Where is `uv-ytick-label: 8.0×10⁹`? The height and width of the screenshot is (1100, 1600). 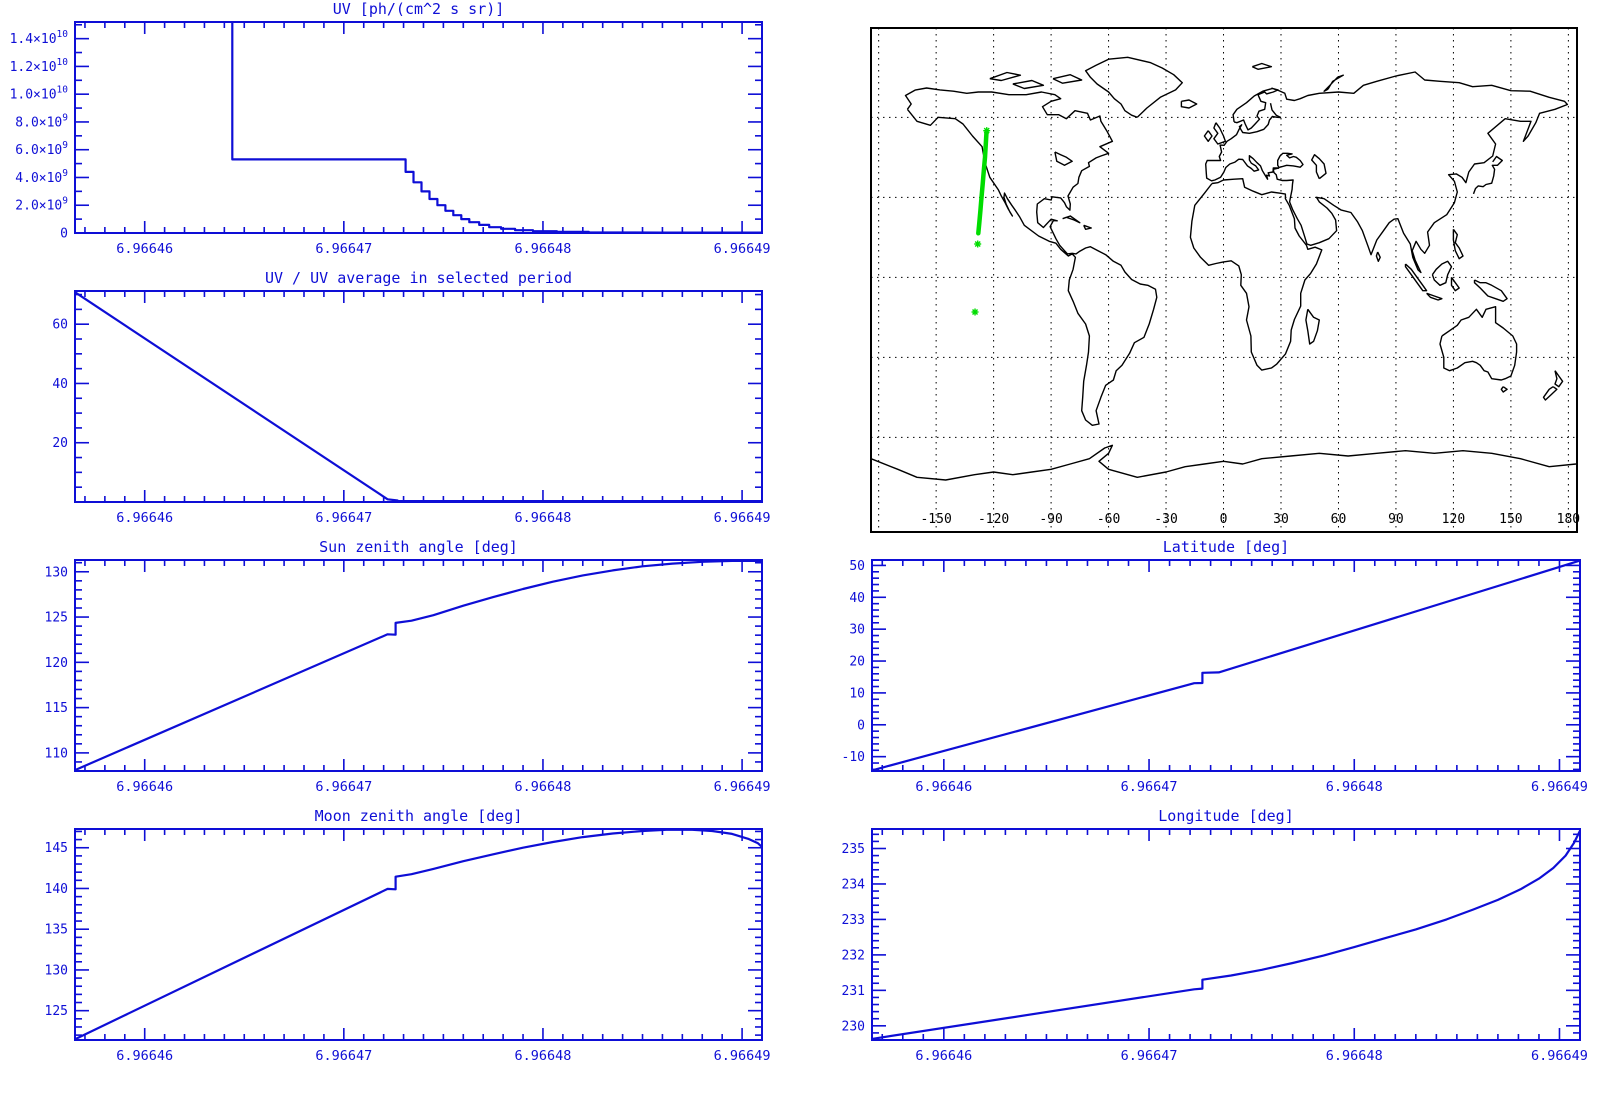 uv-ytick-label: 8.0×10⁹ is located at coordinates (41, 121).